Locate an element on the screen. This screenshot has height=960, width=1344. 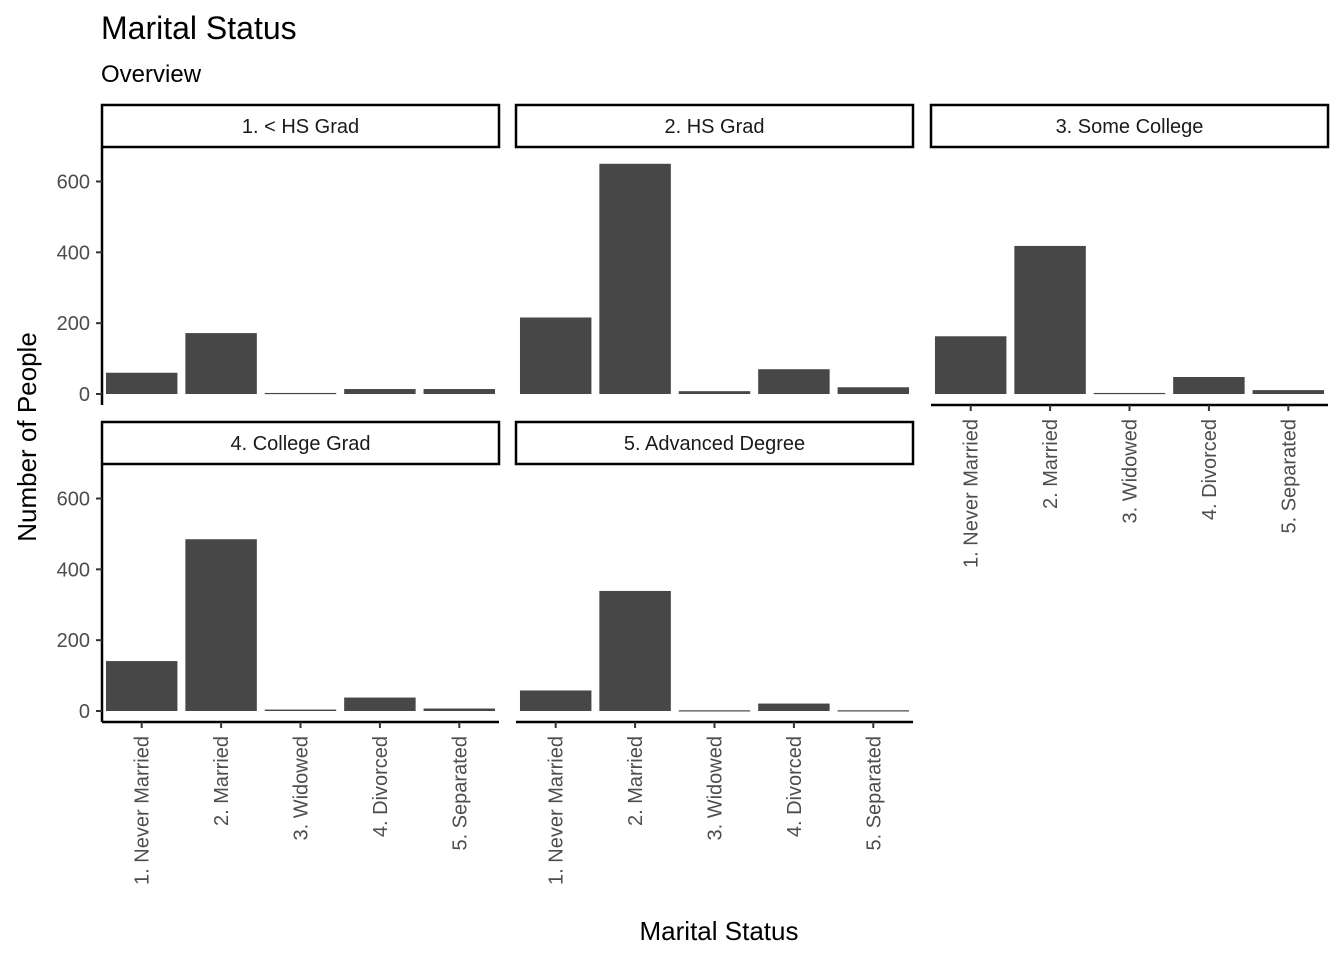
facet-panel: 1. < HS Grad 0 200 400 600 is located at coordinates (279, 254).